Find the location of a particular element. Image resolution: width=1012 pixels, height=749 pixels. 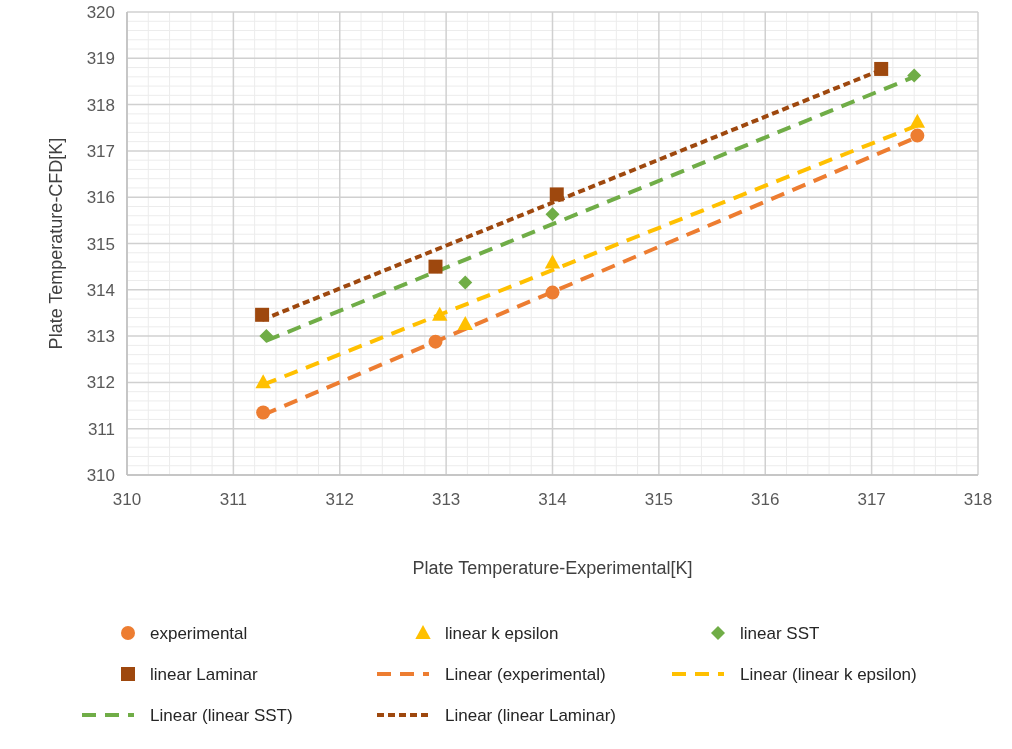

legend-label: Linear (linear SST) is located at coordinates (221, 715).